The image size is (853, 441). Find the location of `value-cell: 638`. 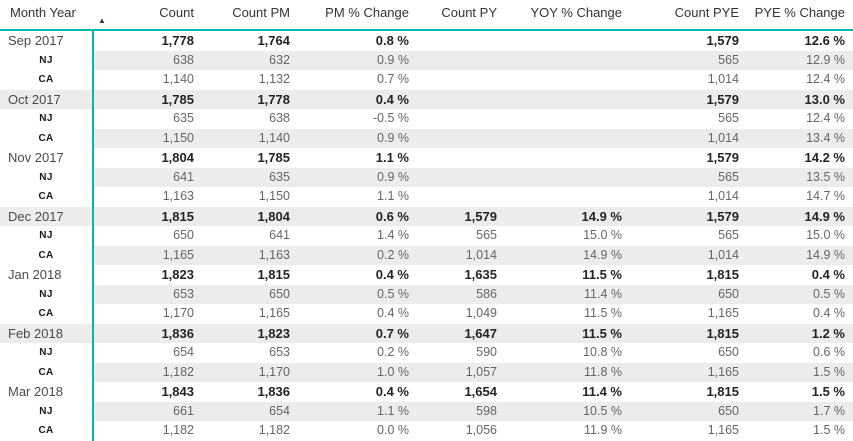

value-cell: 638 is located at coordinates (279, 118).